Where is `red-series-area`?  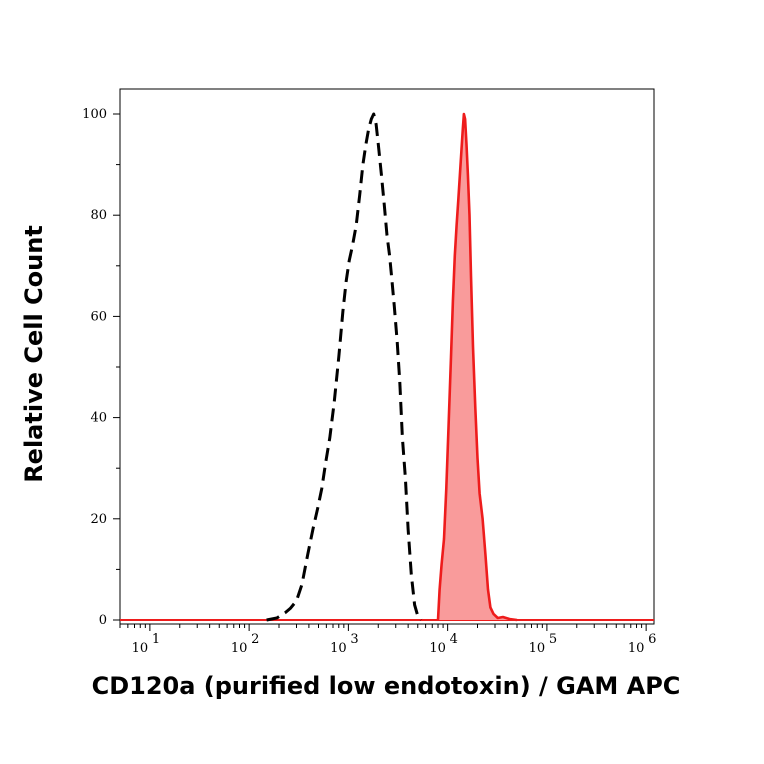
red-series-area is located at coordinates (477, 367).